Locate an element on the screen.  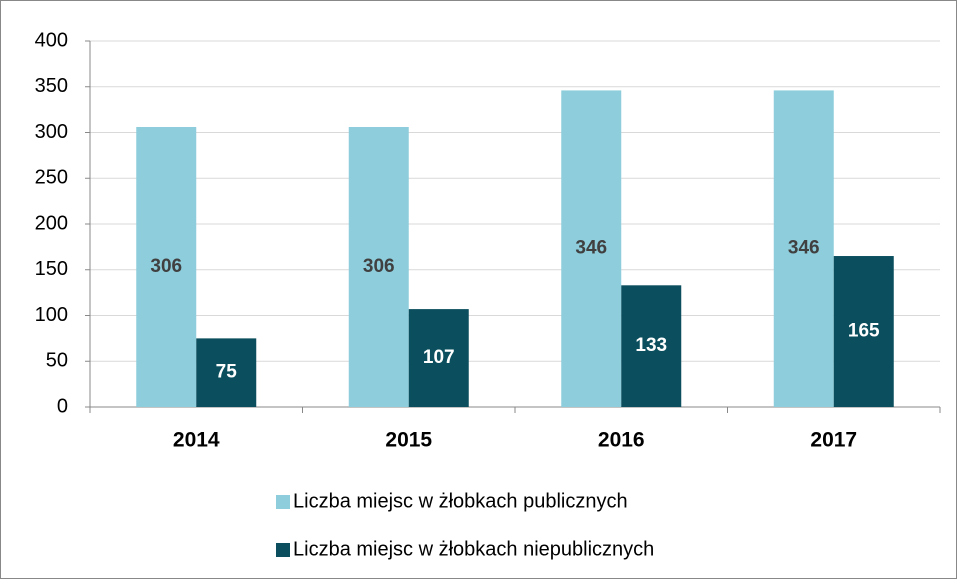
y-tick-label: 50 is located at coordinates (57, 361).